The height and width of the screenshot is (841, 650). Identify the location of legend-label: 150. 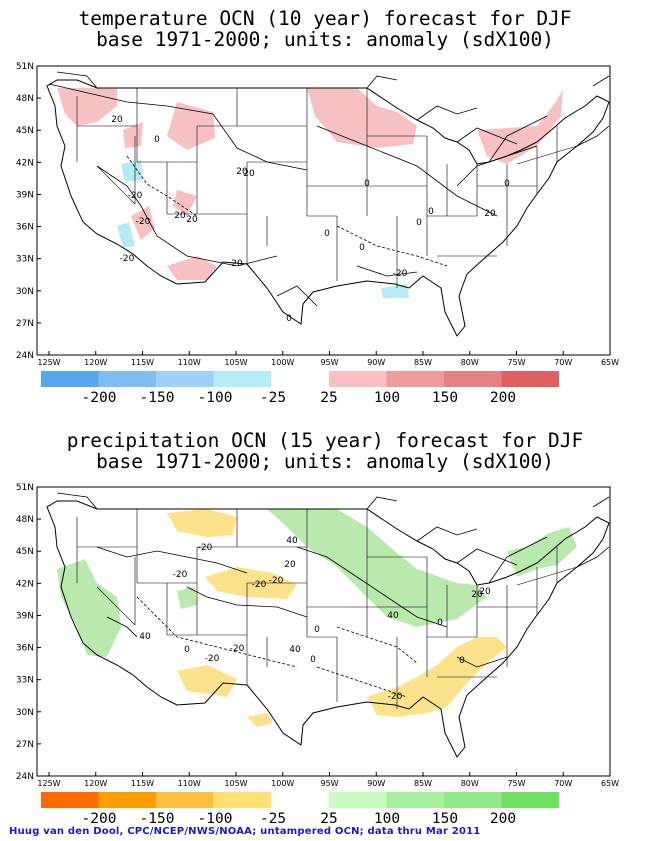
(445, 398).